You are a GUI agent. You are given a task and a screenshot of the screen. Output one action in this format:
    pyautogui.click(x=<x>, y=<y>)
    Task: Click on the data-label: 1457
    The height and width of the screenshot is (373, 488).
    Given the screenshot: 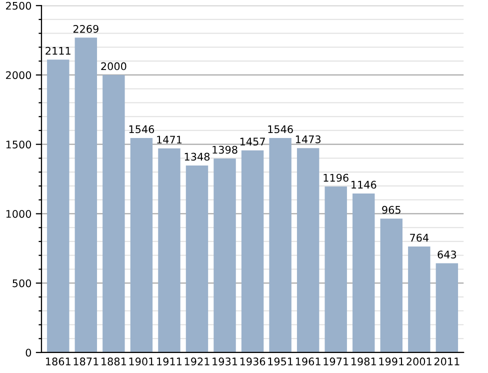 What is the action you would take?
    pyautogui.click(x=252, y=142)
    